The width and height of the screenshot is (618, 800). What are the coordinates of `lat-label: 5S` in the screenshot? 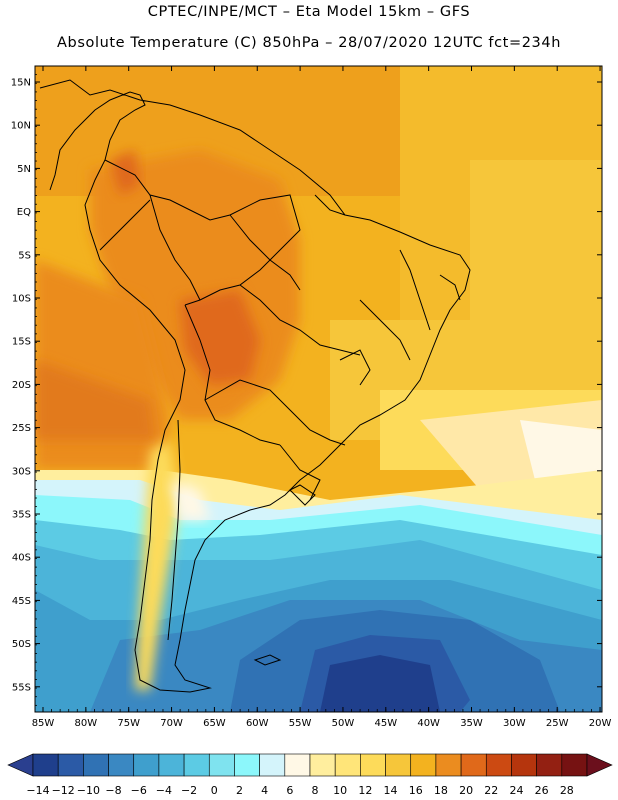 It's located at (24, 255).